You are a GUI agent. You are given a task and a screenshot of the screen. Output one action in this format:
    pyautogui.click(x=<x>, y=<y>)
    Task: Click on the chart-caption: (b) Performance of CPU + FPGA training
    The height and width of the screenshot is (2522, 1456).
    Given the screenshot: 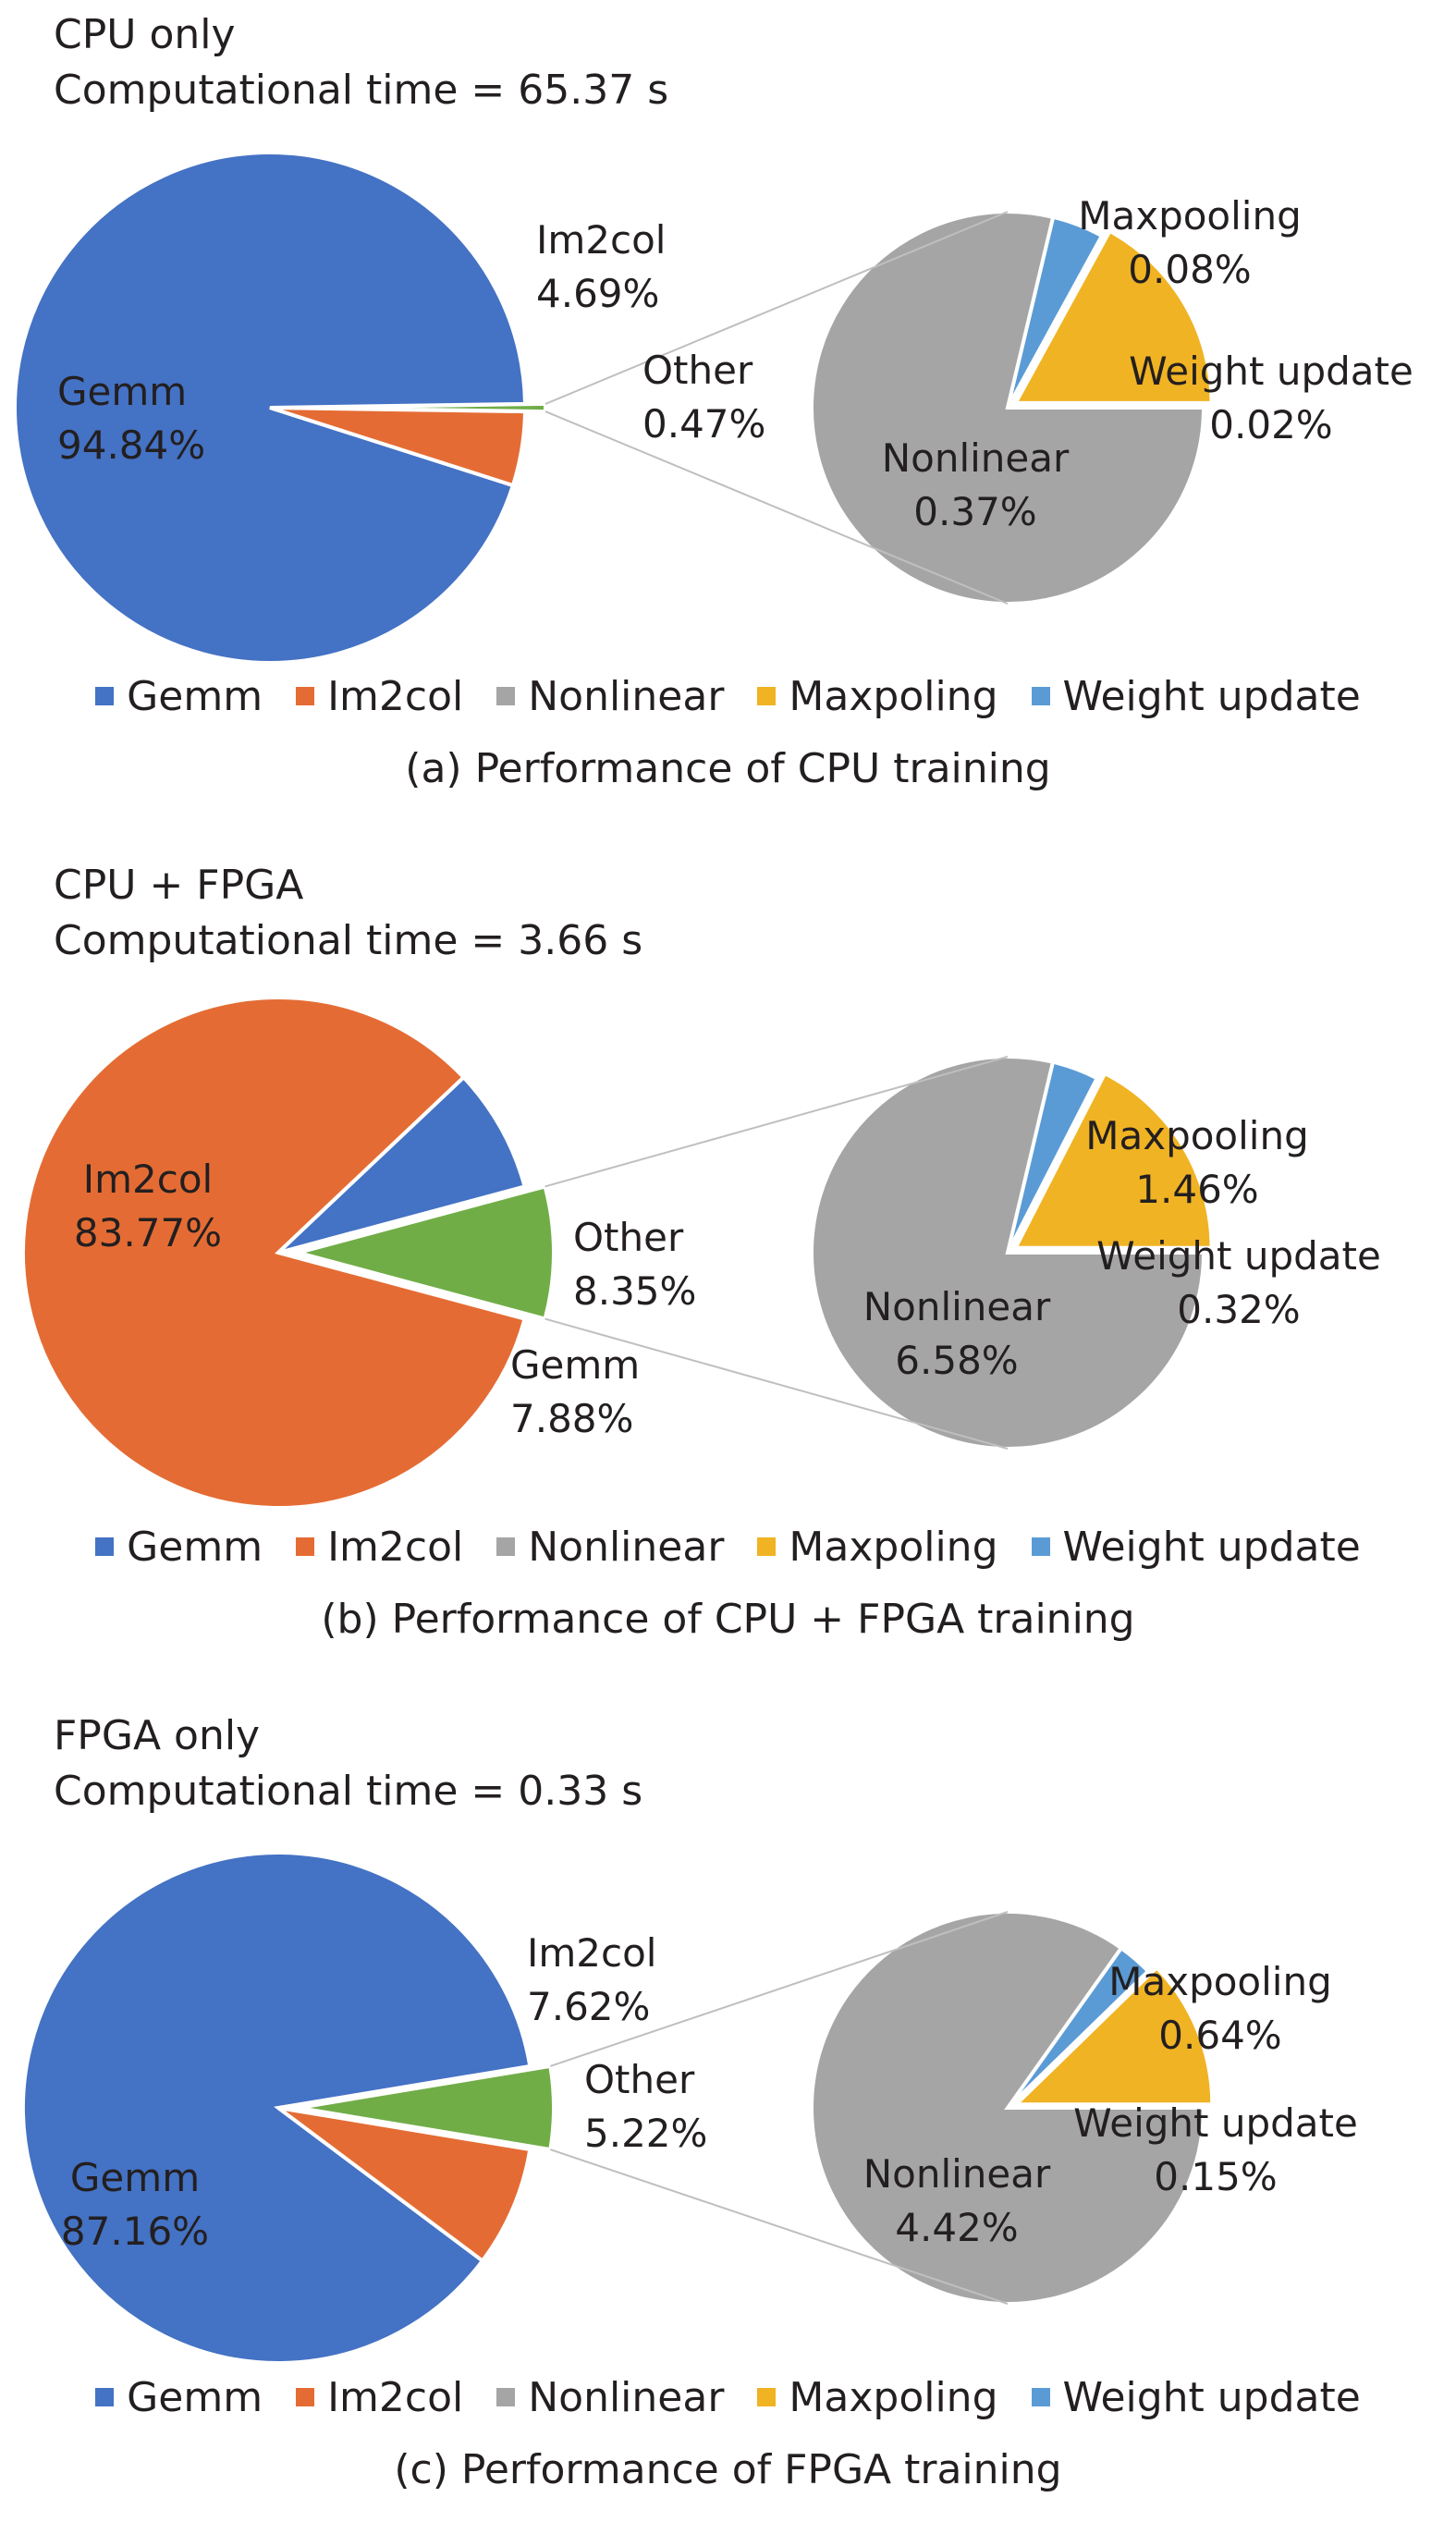 What is the action you would take?
    pyautogui.click(x=728, y=1619)
    